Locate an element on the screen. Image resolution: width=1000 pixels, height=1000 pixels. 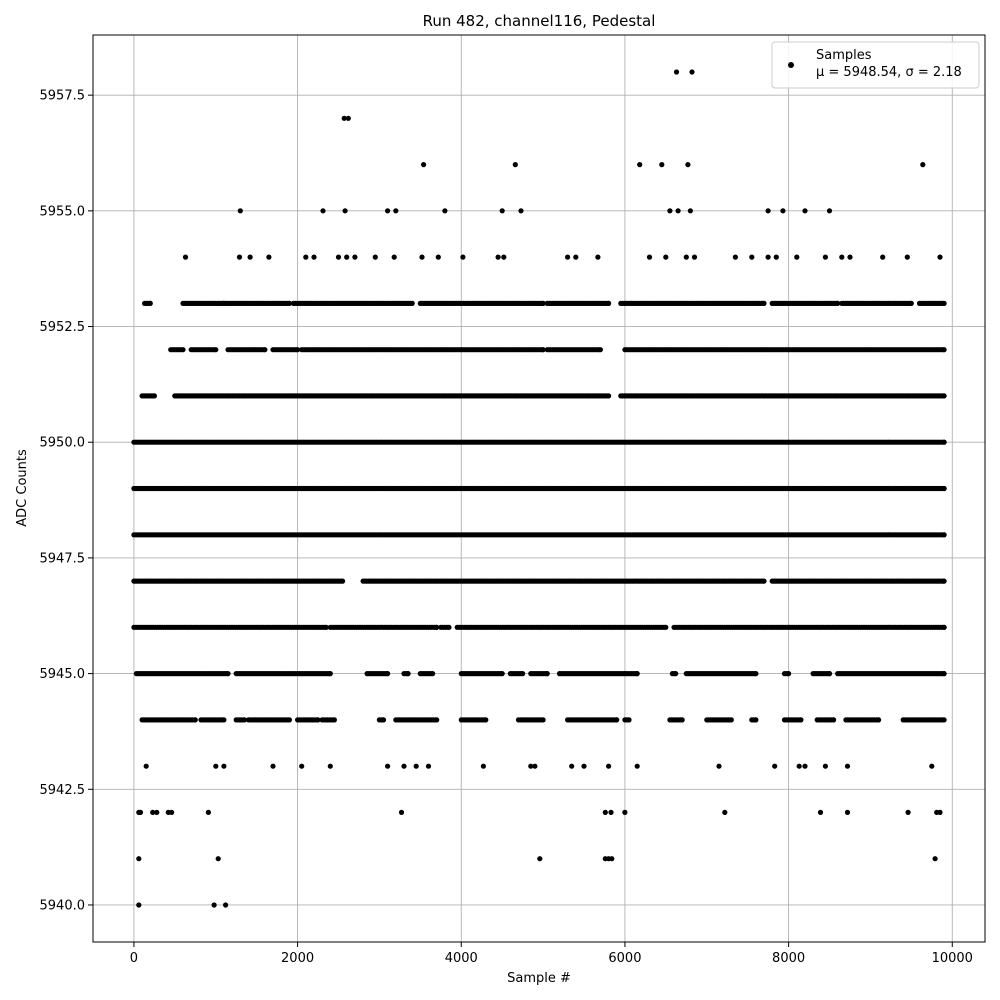
y-tick-label: 5950.0 is located at coordinates (63, 443).